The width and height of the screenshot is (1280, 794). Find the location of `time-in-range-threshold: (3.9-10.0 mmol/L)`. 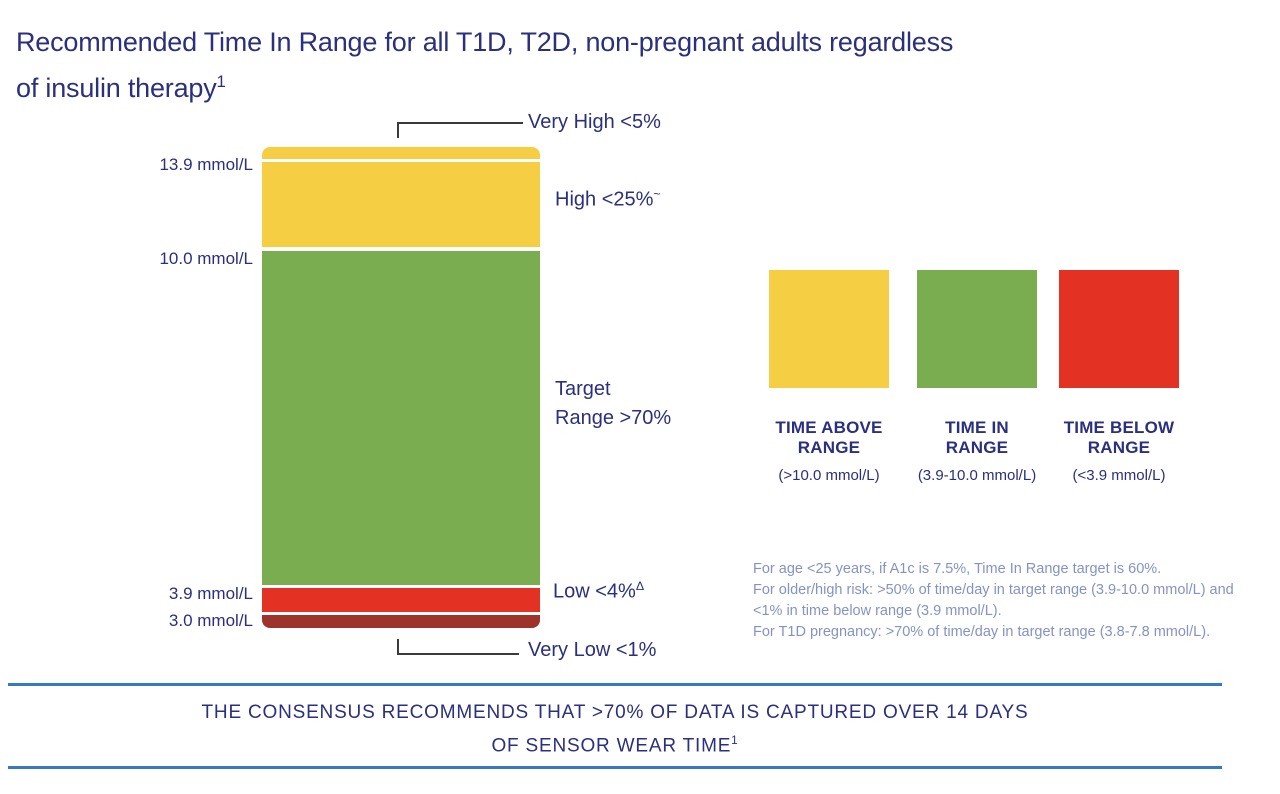

time-in-range-threshold: (3.9-10.0 mmol/L) is located at coordinates (977, 475).